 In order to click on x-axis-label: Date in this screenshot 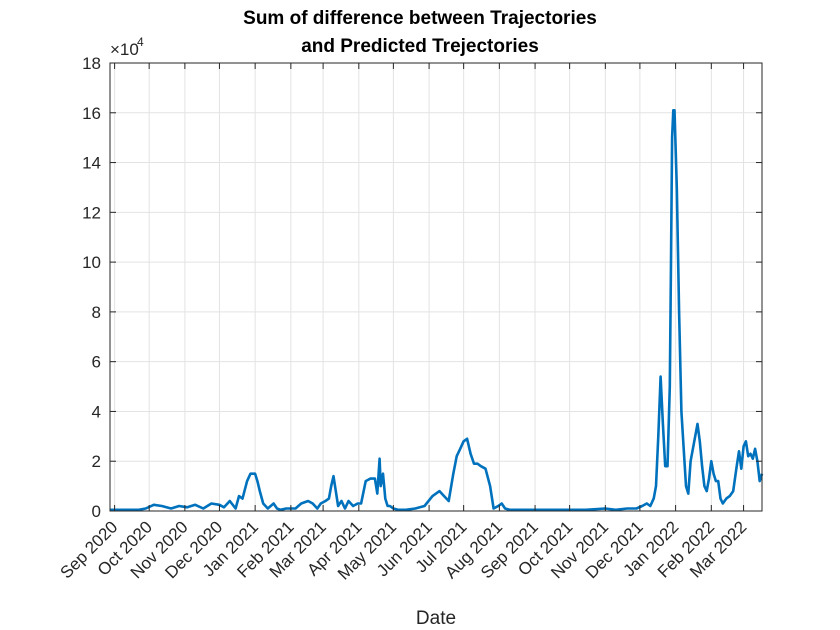, I will do `click(436, 618)`.